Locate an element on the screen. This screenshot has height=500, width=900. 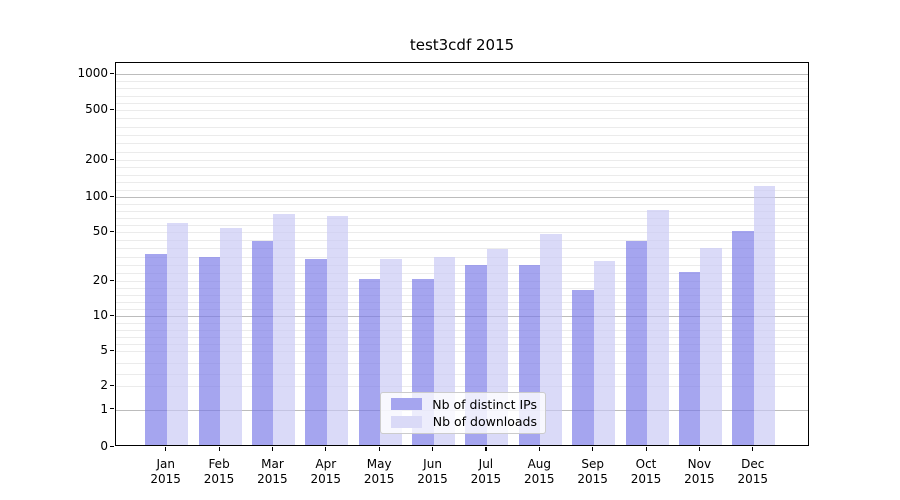
x-tick-month: Sep is located at coordinates (592, 464).